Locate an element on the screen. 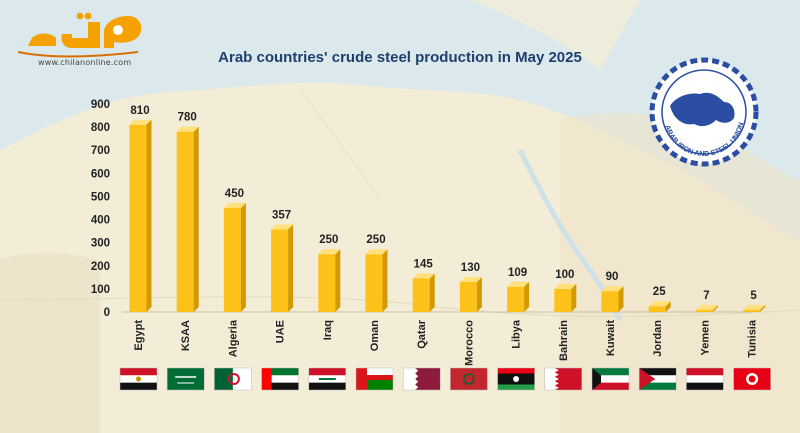  flag-qatar-icon is located at coordinates (421, 379).